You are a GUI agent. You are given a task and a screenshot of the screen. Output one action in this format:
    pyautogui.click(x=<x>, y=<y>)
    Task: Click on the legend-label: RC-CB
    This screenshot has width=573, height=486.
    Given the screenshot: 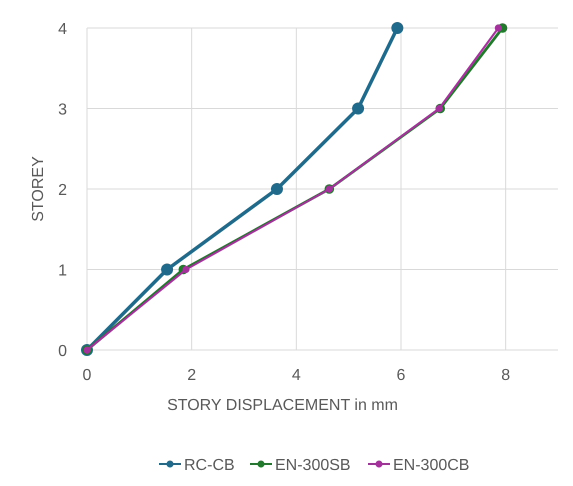 What is the action you would take?
    pyautogui.click(x=209, y=465)
    